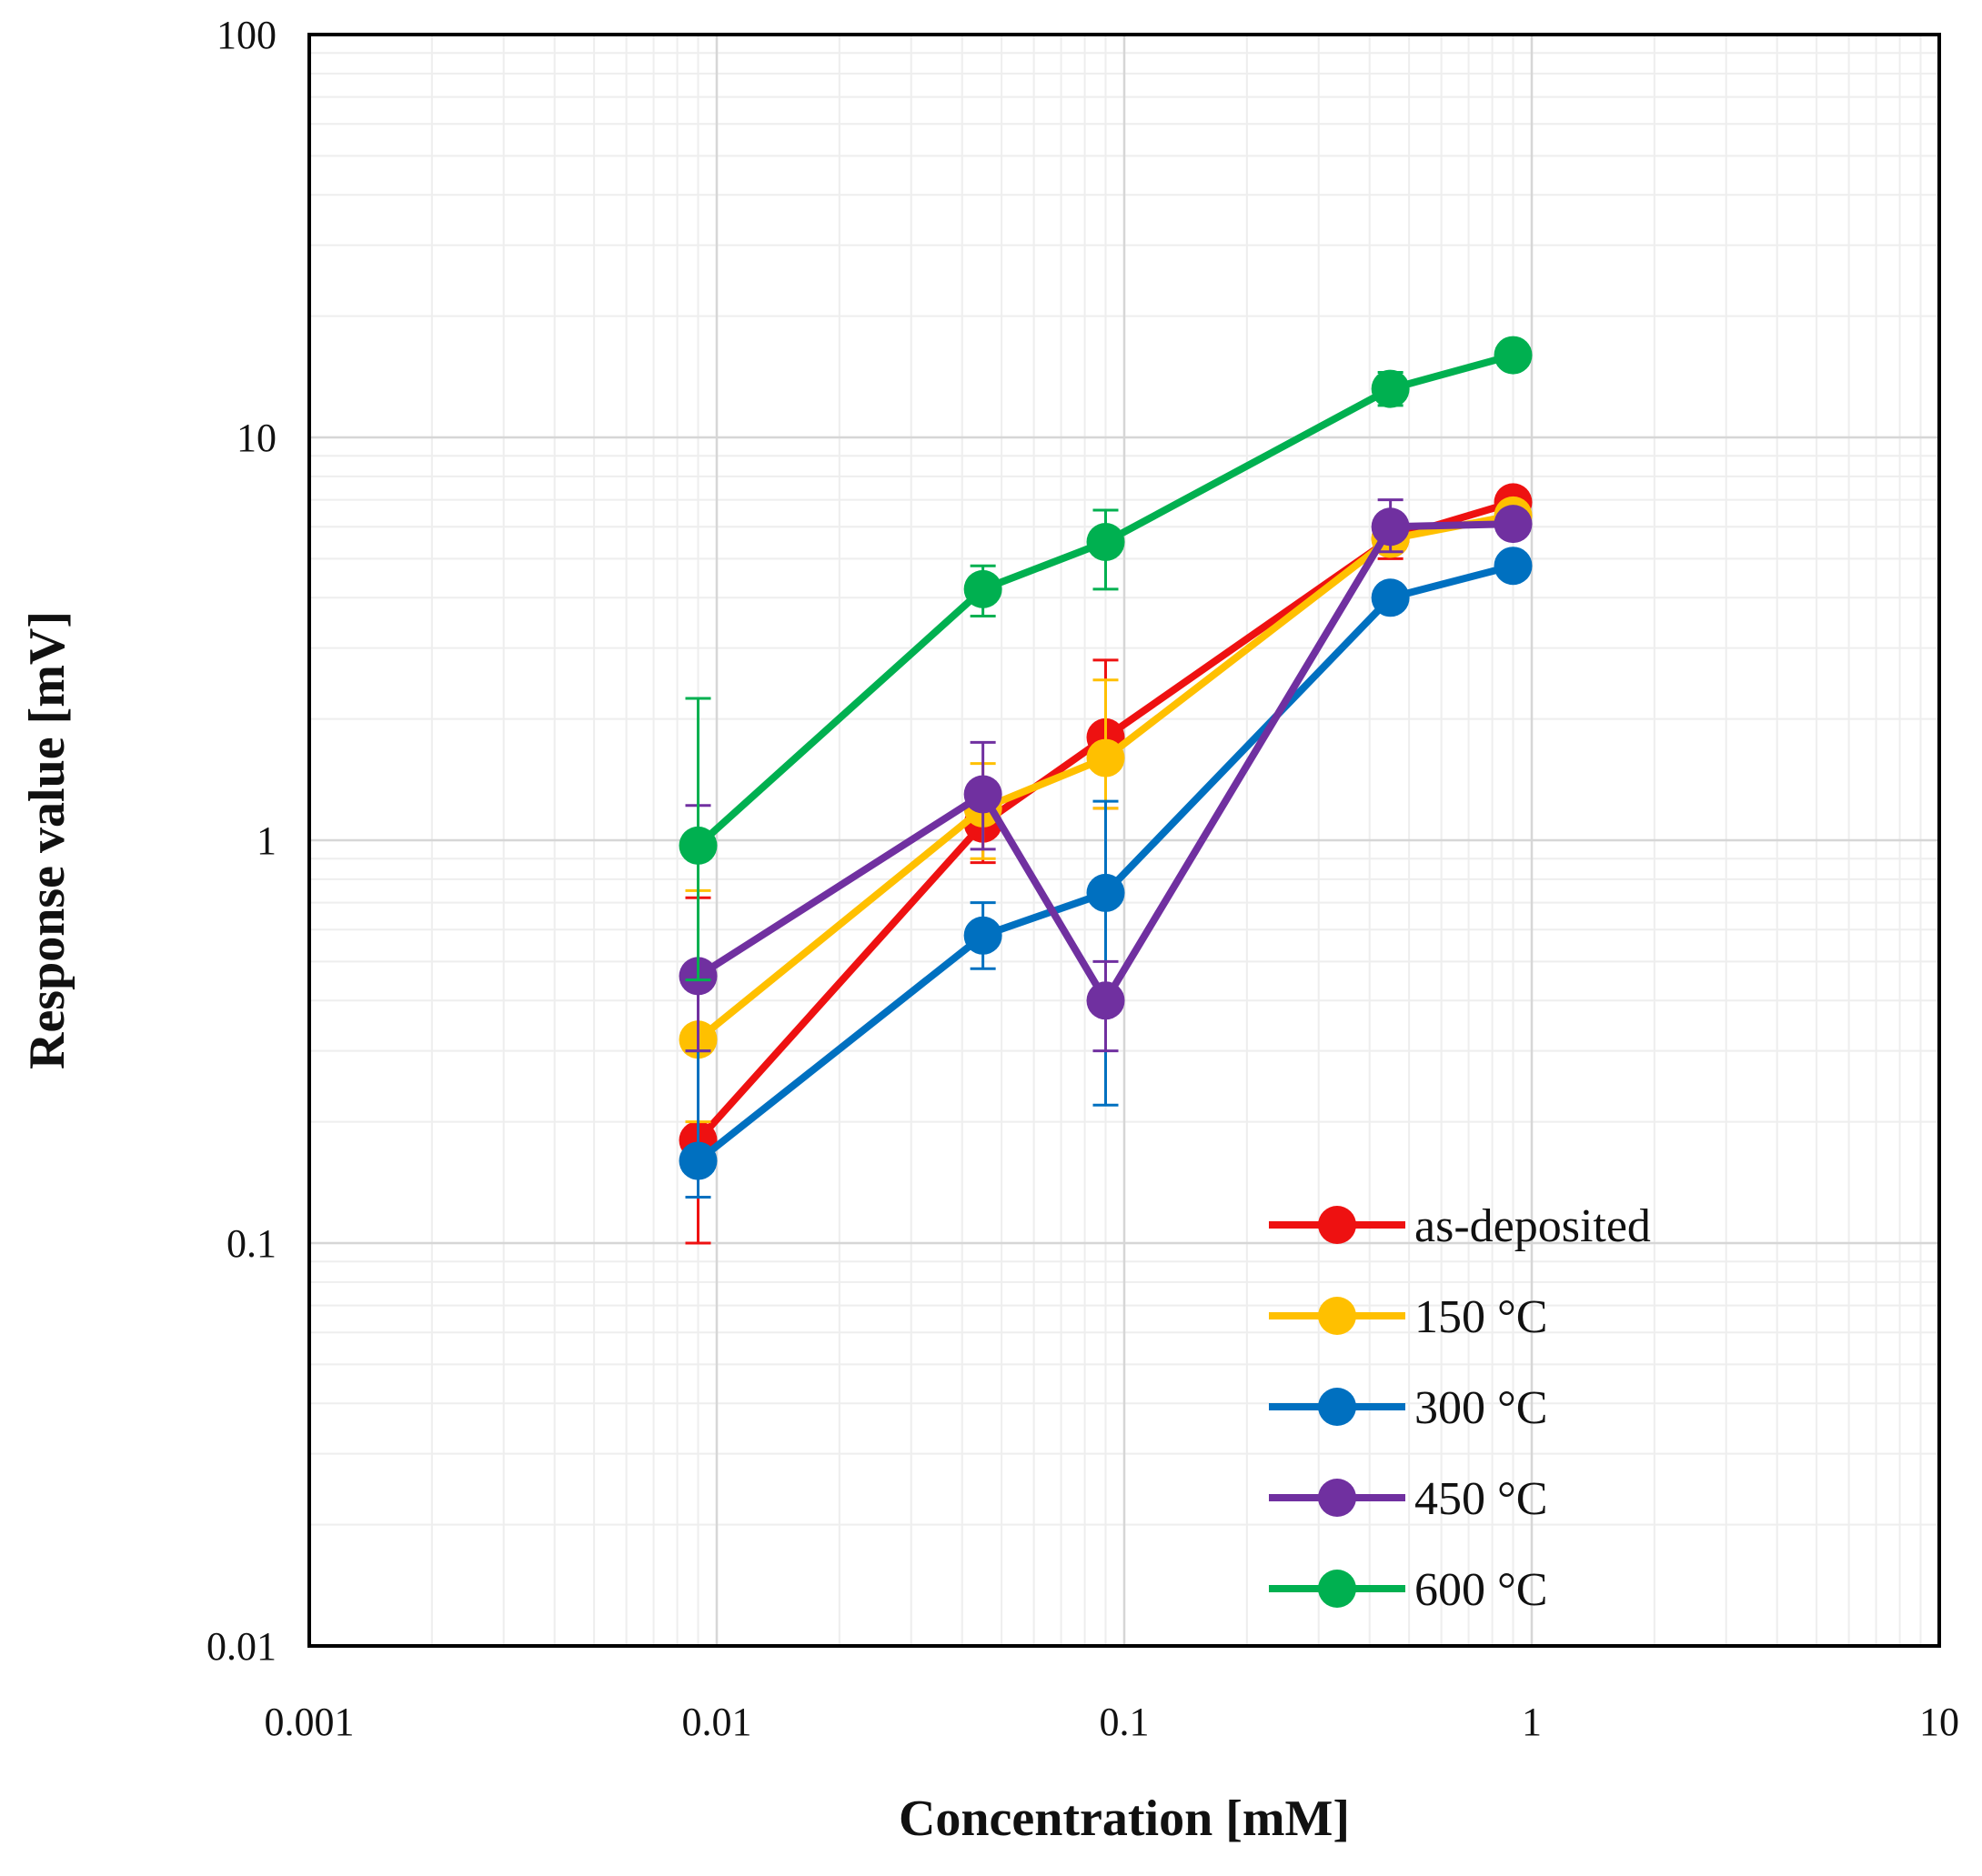  I want to click on legend-item: as-deposited, so click(1460, 1226).